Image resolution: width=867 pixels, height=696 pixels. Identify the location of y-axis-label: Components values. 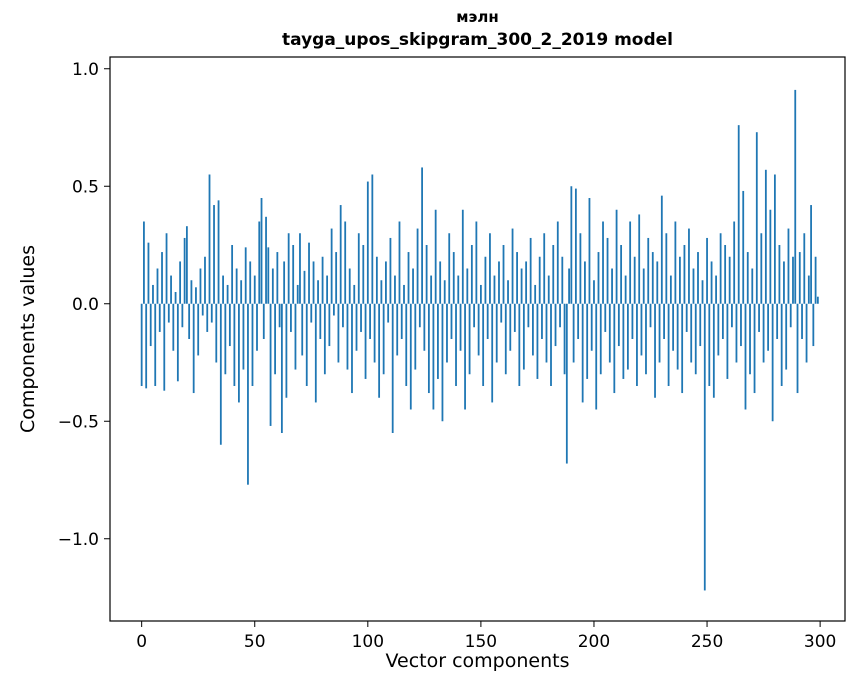
(28, 339).